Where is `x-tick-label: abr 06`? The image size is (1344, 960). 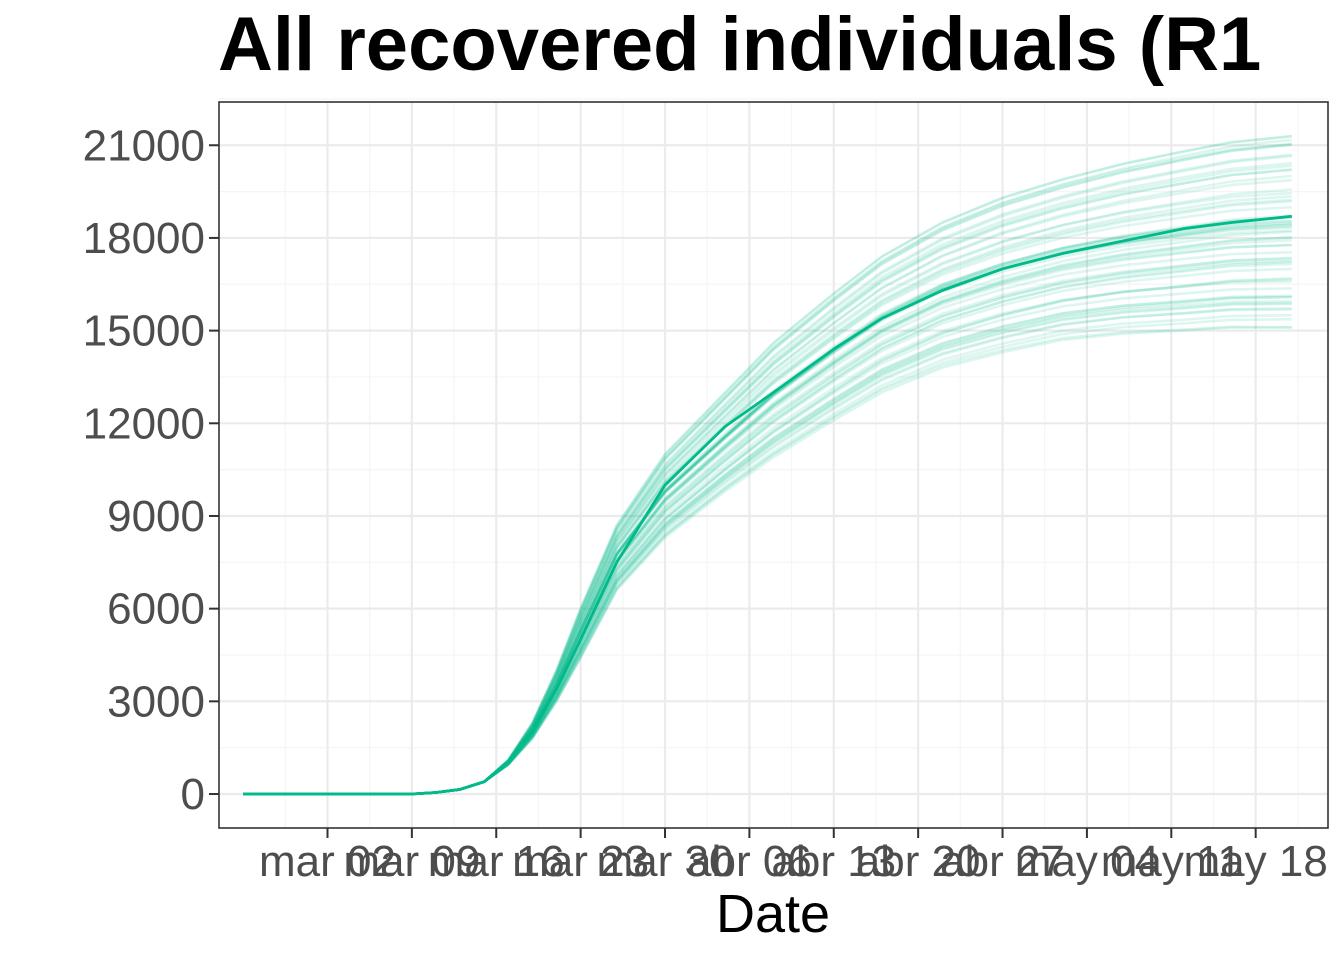 x-tick-label: abr 06 is located at coordinates (749, 861).